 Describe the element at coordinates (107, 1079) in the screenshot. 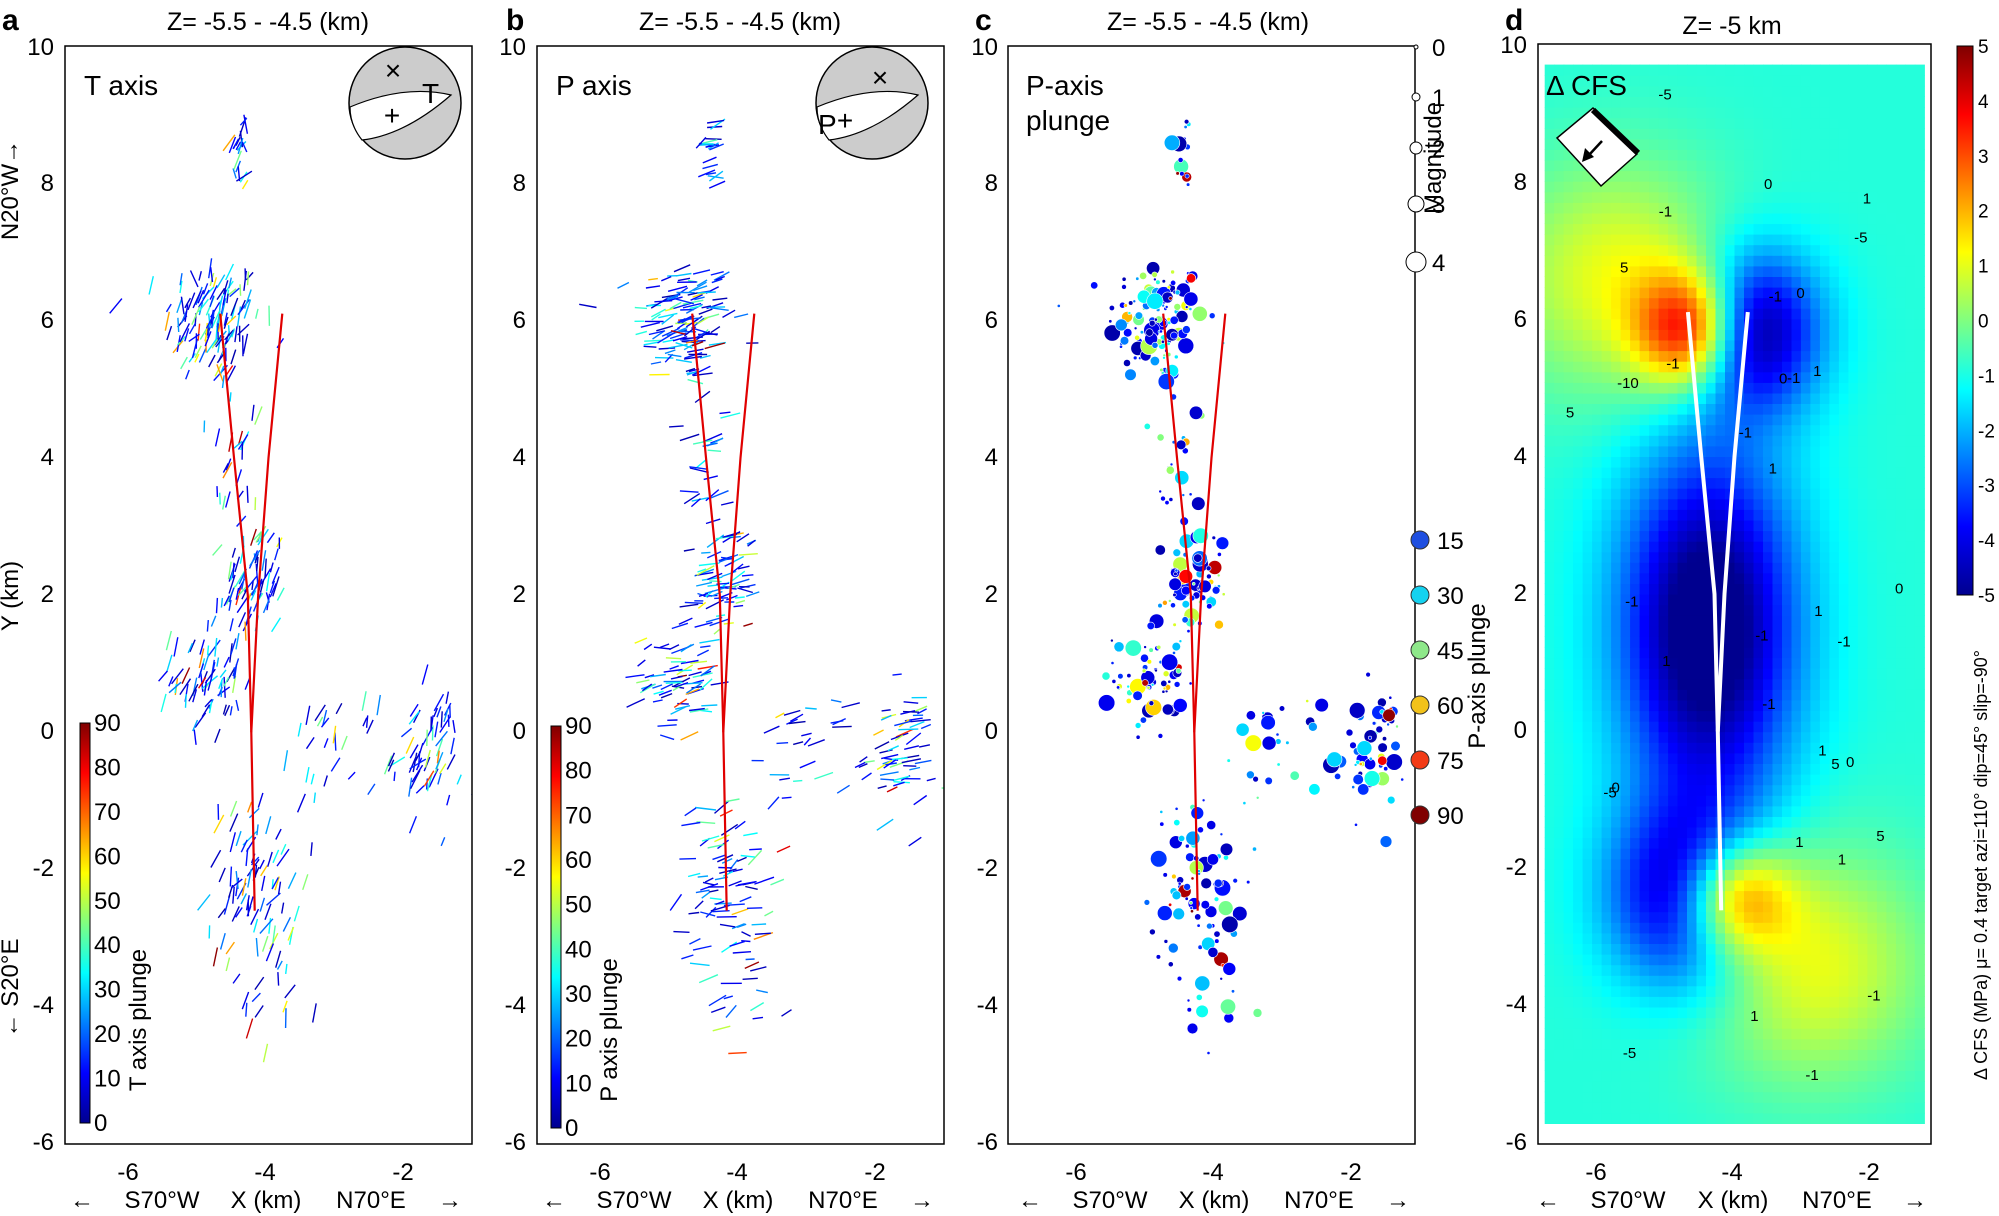

I see `colorbar-tick: 10` at that location.